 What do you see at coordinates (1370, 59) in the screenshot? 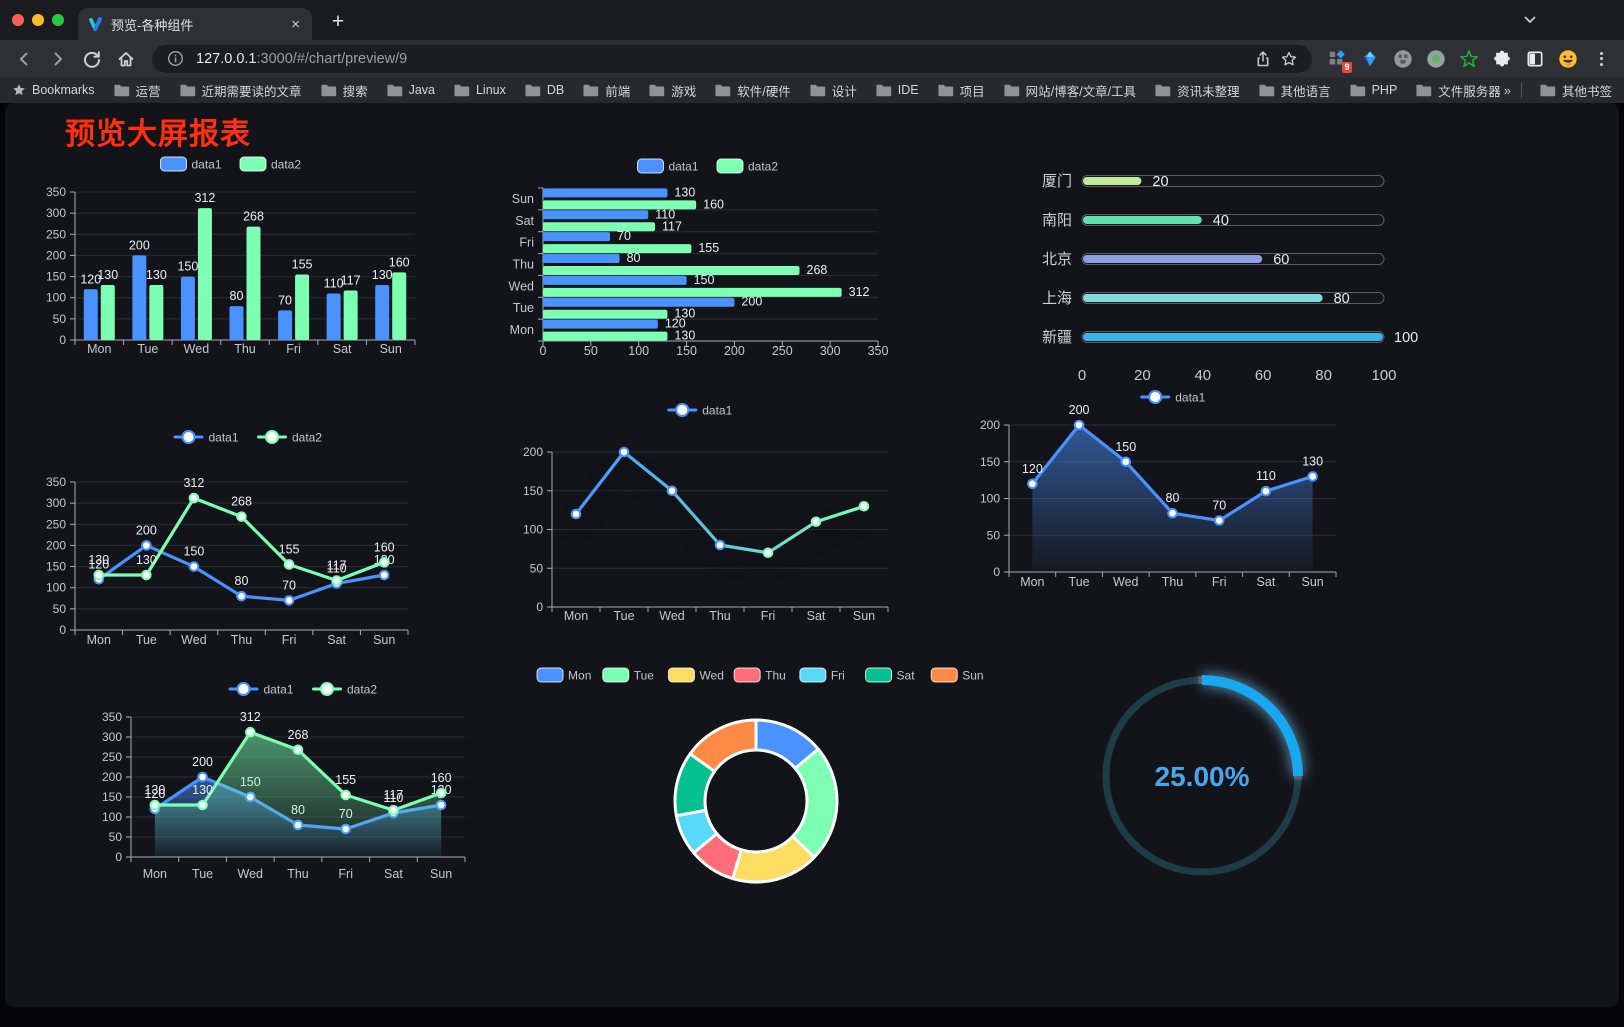
I see `ext-gem-icon` at bounding box center [1370, 59].